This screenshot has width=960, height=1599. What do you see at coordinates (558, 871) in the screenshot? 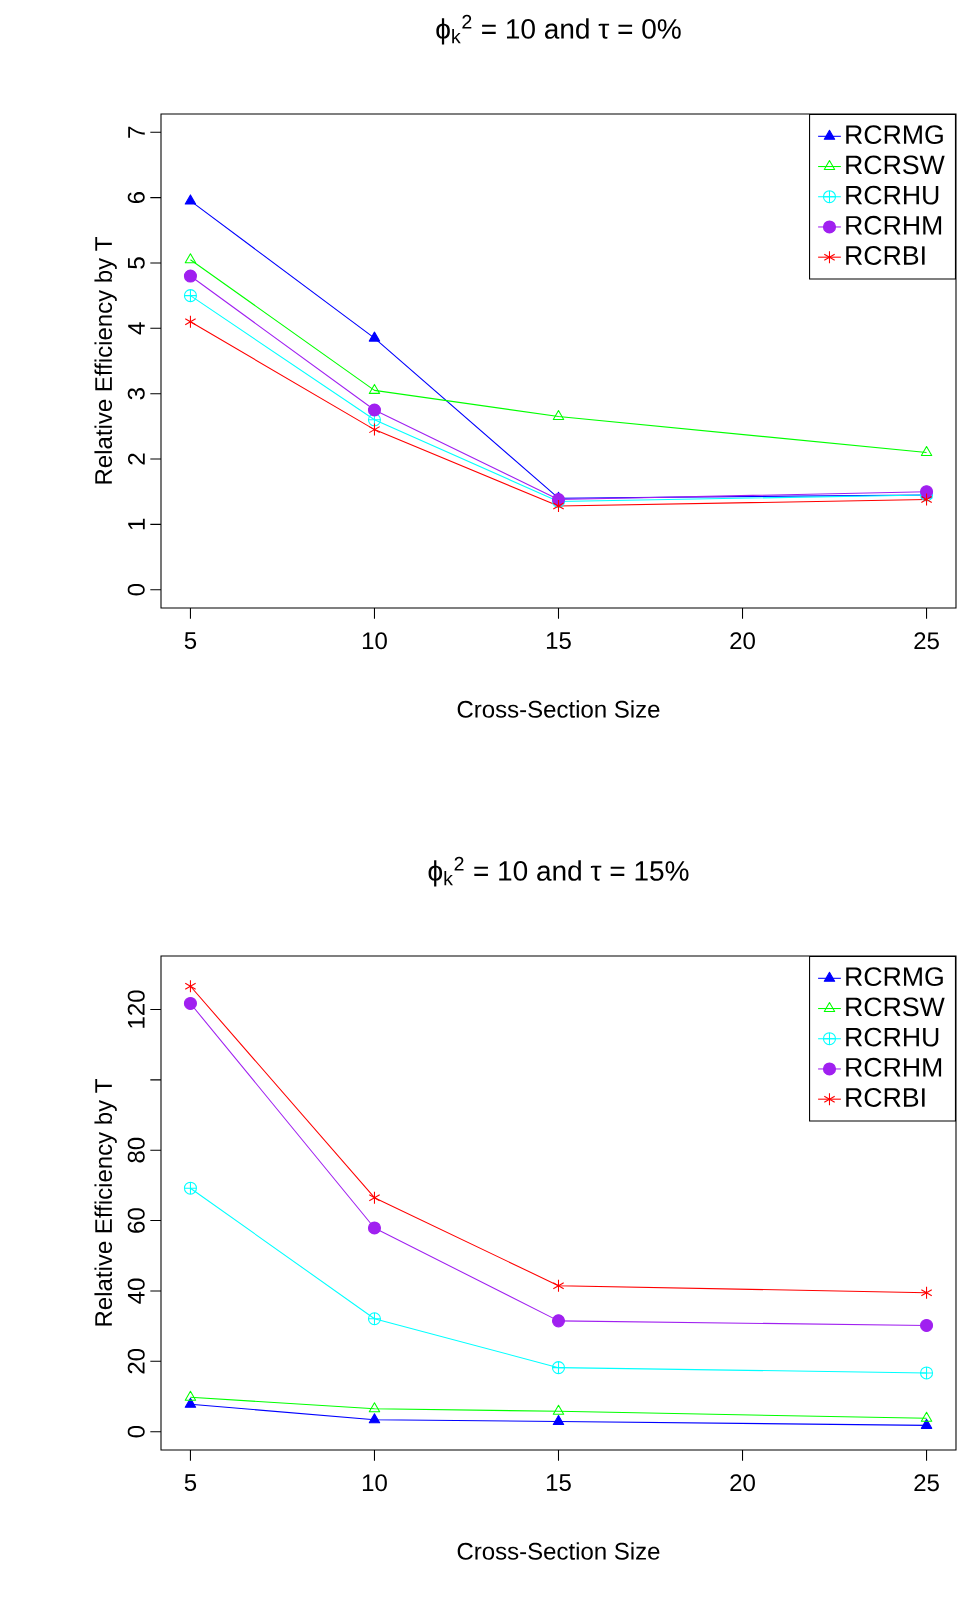
I see `chart-title: ϕ$_{k}$$^{2}$ = 10 and τ = 15%` at bounding box center [558, 871].